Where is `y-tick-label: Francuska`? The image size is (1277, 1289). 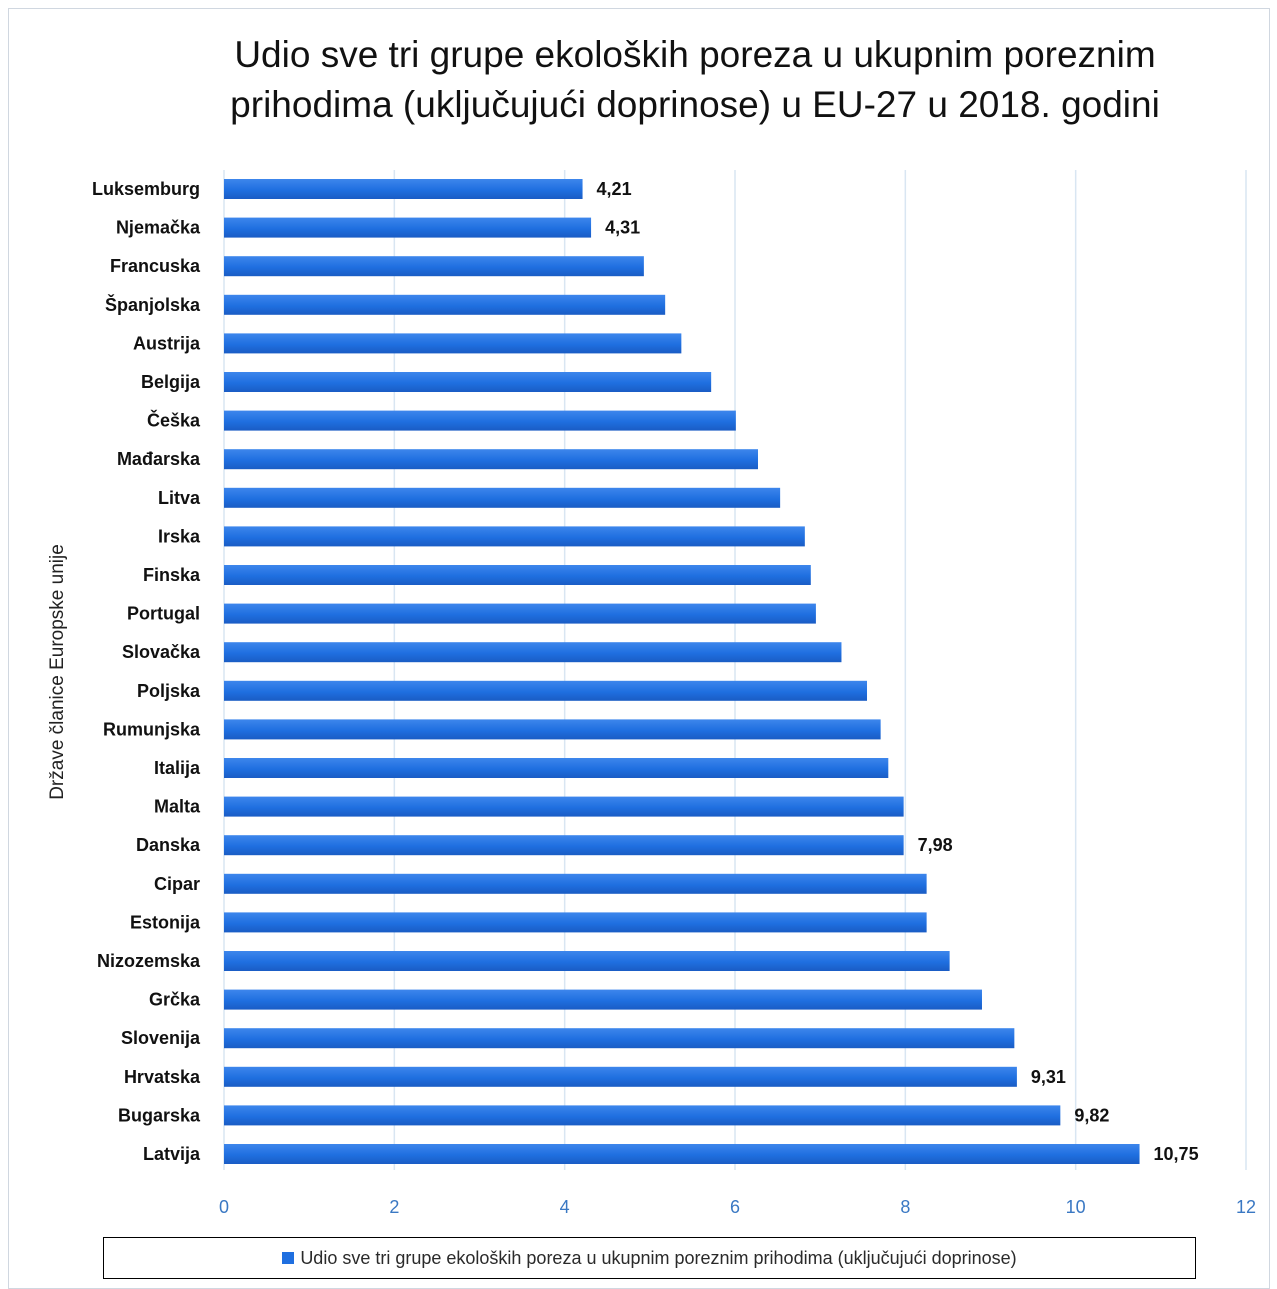
y-tick-label: Francuska is located at coordinates (155, 266).